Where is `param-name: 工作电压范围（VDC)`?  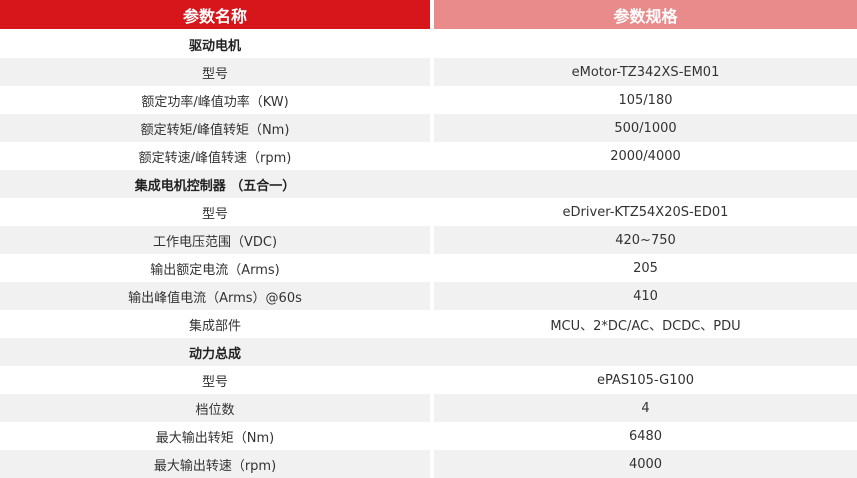 param-name: 工作电压范围（VDC) is located at coordinates (215, 240).